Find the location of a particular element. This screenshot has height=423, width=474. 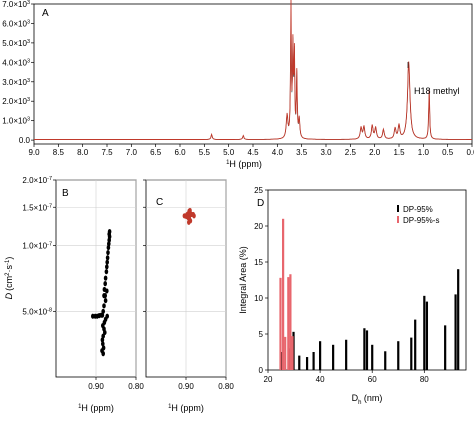

panel-b-grid is located at coordinates (96, 278).